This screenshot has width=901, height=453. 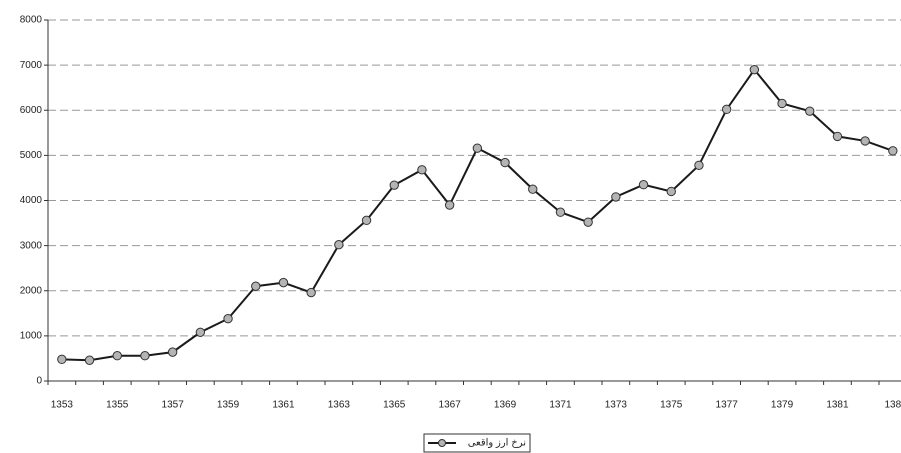 What do you see at coordinates (450, 405) in the screenshot?
I see `x-tick-label: 1367` at bounding box center [450, 405].